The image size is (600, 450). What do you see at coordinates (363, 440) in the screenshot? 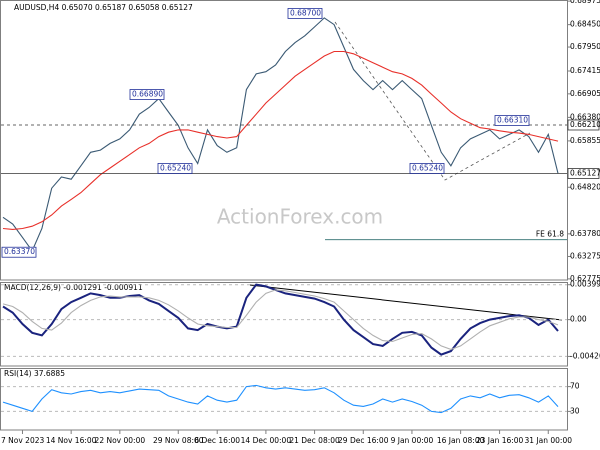
I see `x-tick-label: 29 Dec 16:00` at bounding box center [363, 440].